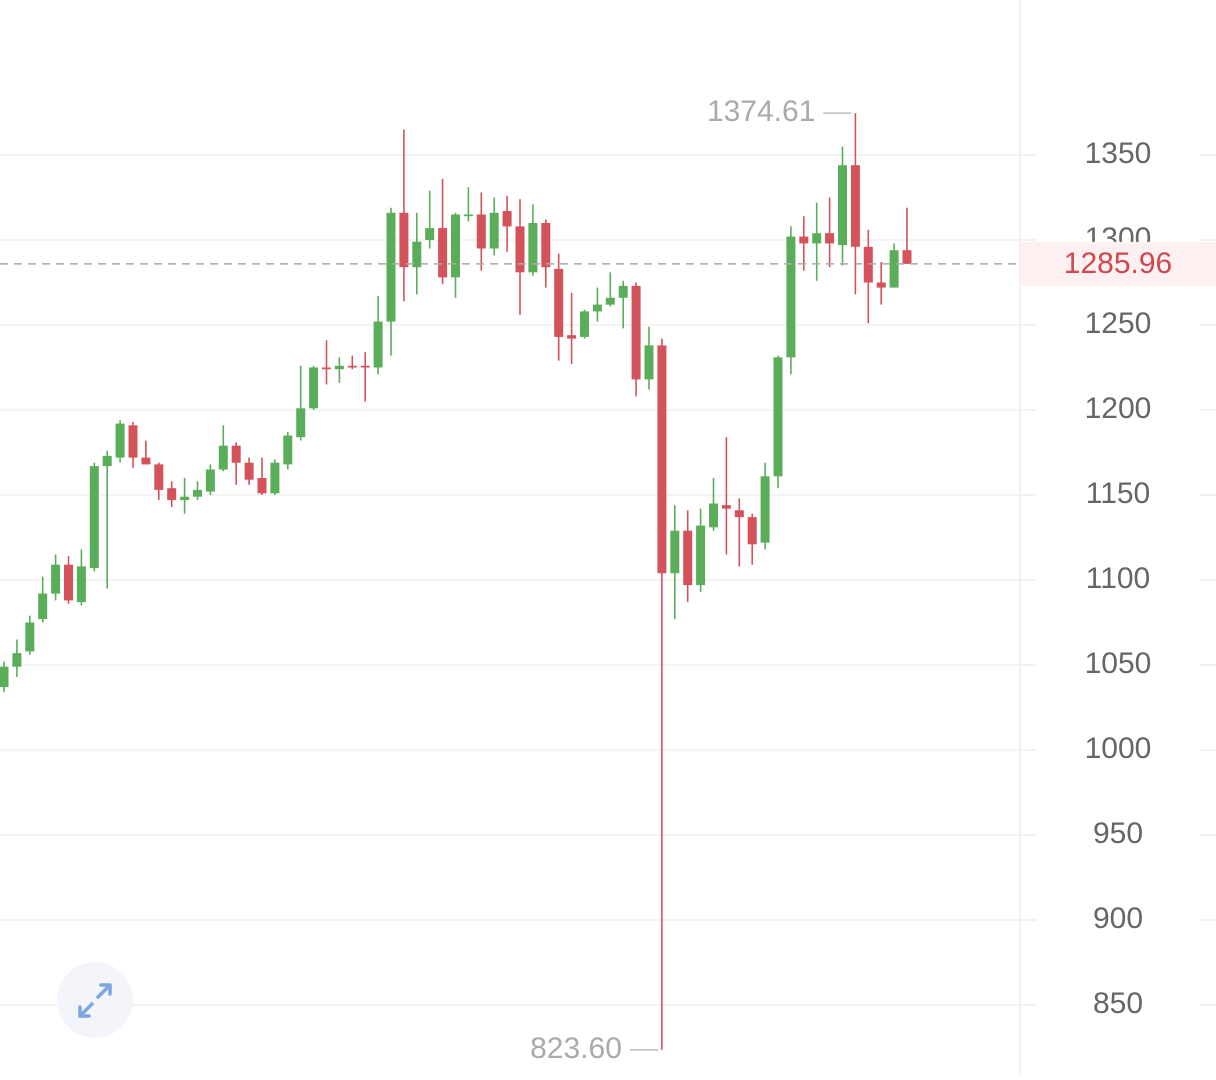 This screenshot has height=1080, width=1216. What do you see at coordinates (1118, 663) in the screenshot?
I see `y-tick-label: 1050` at bounding box center [1118, 663].